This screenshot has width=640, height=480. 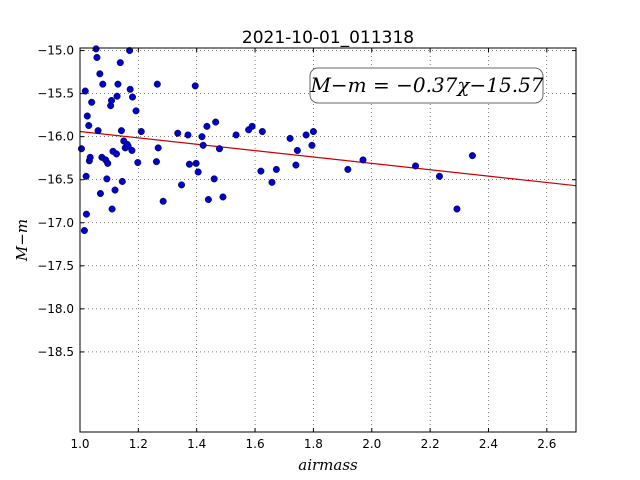 What do you see at coordinates (55, 94) in the screenshot?
I see `y-tick-label: −15.5` at bounding box center [55, 94].